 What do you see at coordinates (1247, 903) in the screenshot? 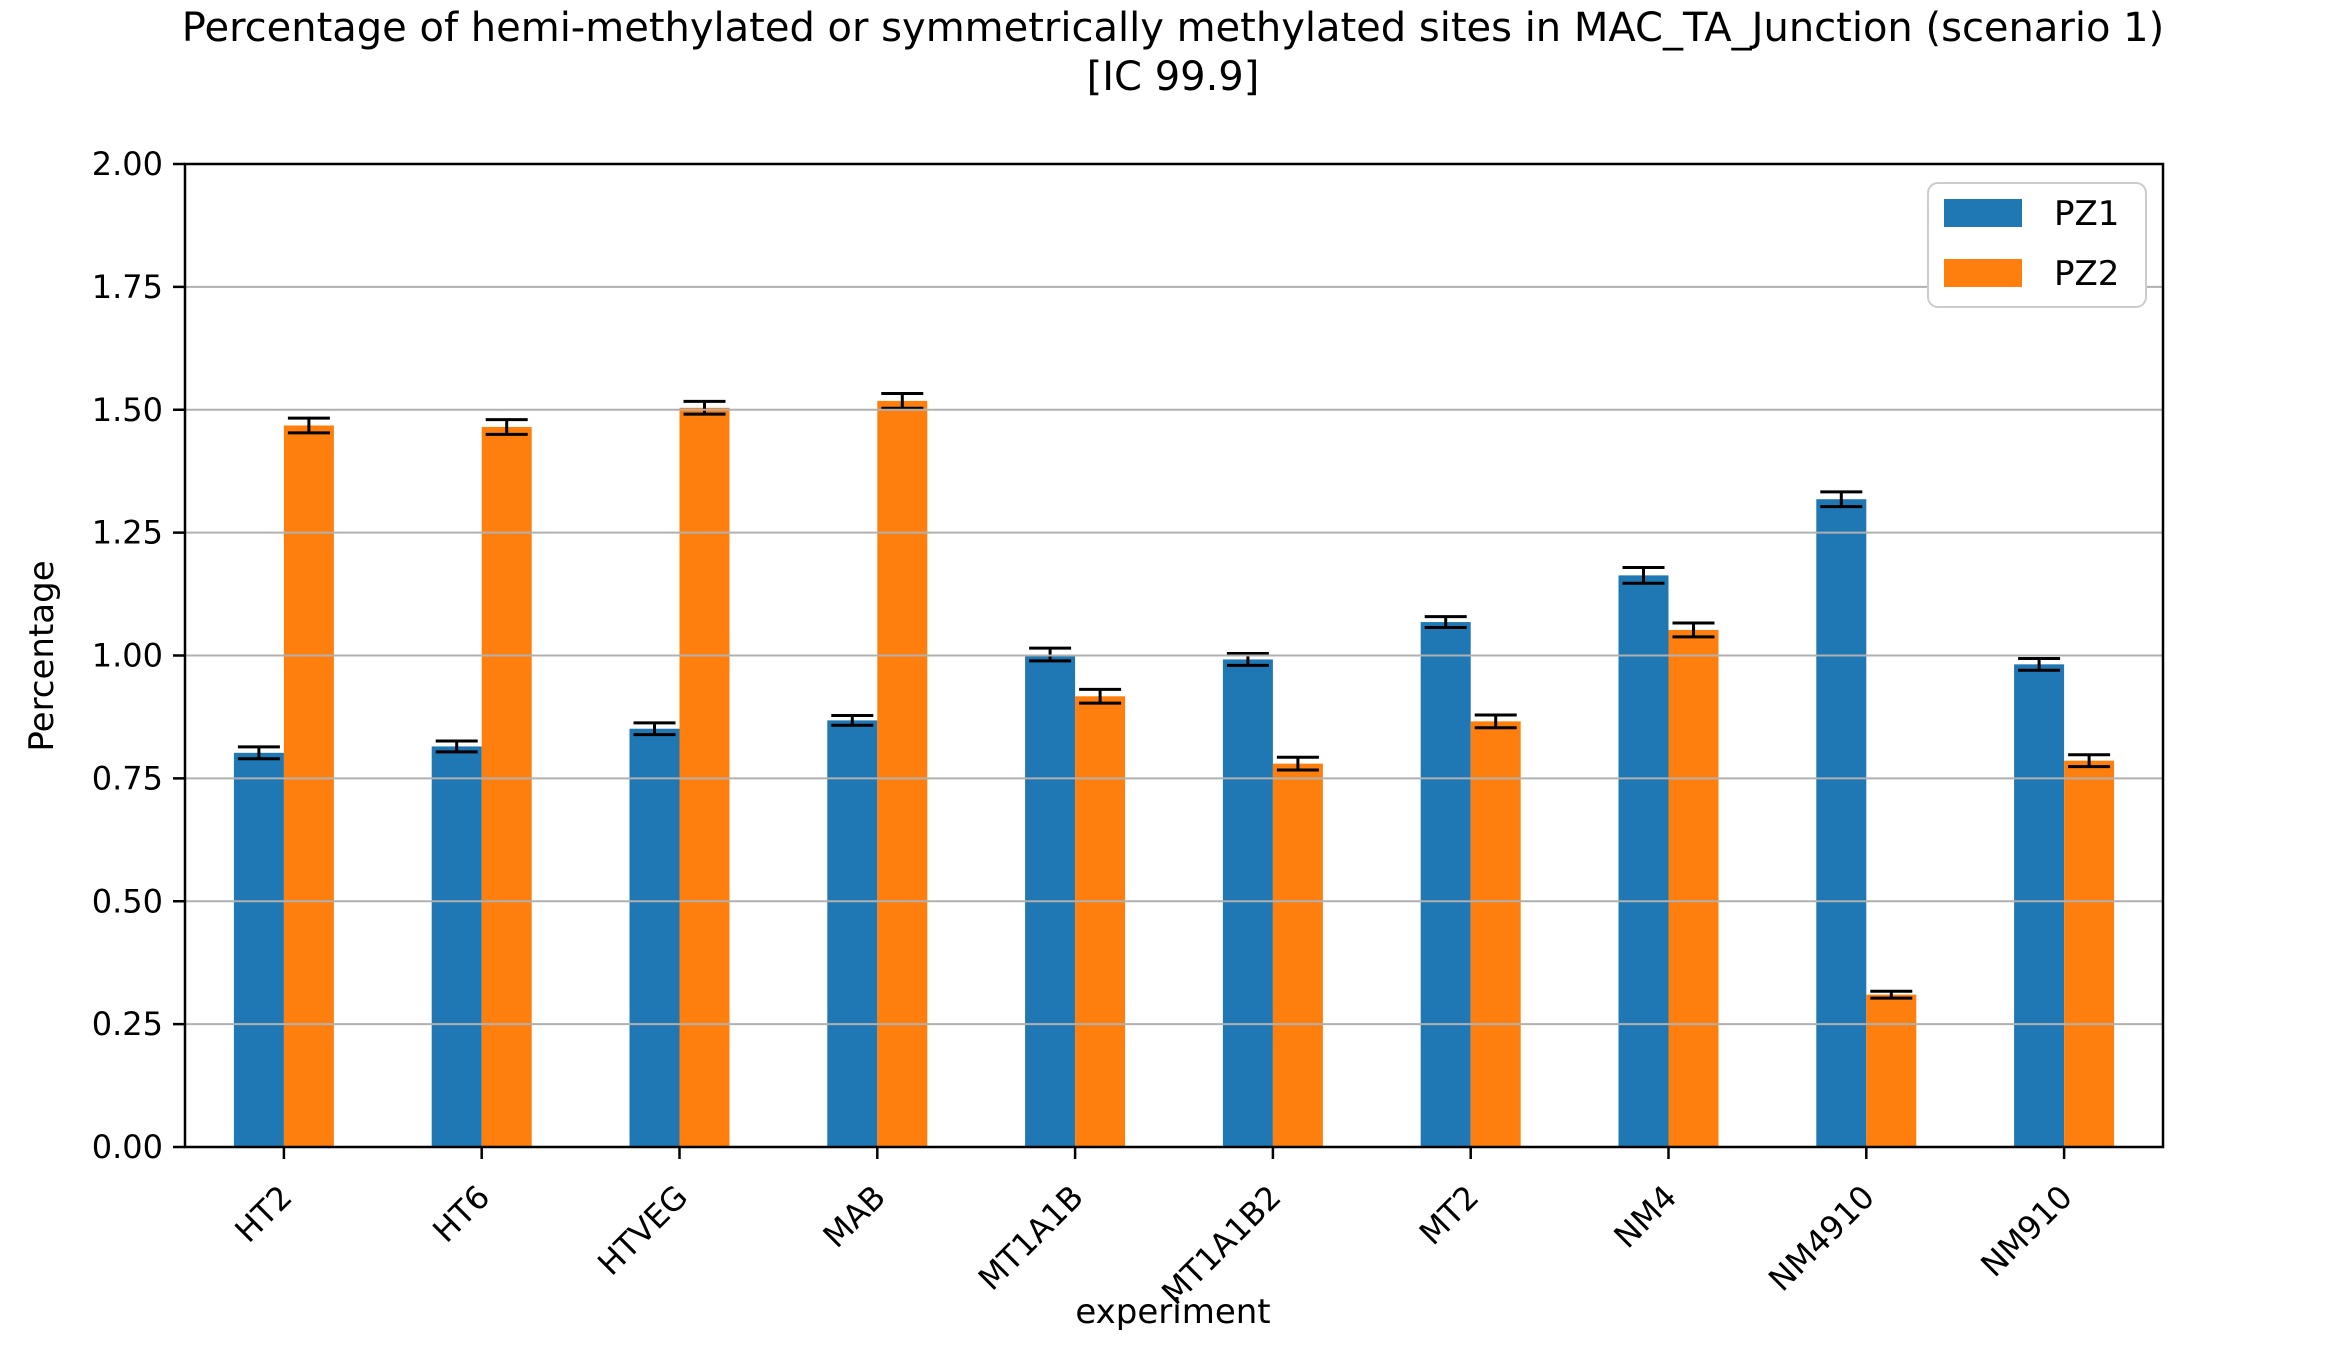
I see `bar-PZ1-MT1A1B2` at bounding box center [1247, 903].